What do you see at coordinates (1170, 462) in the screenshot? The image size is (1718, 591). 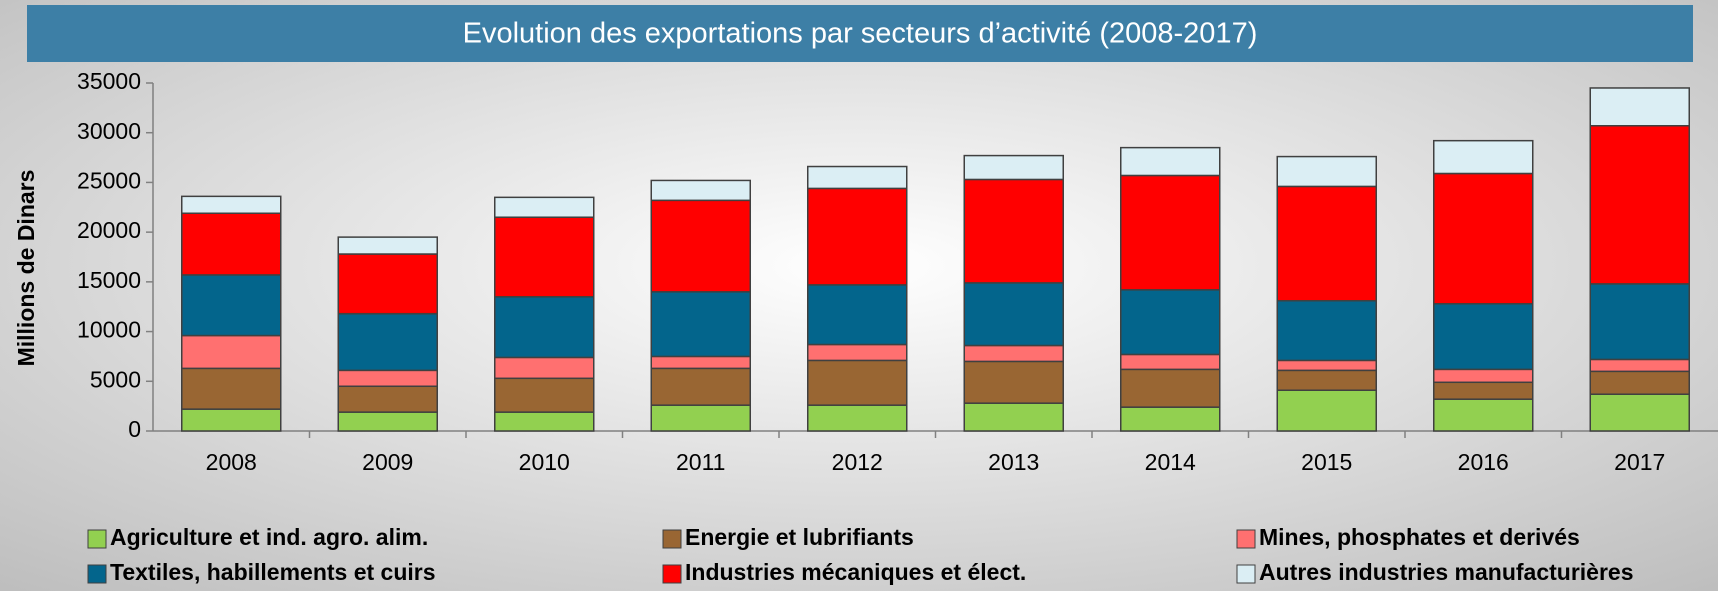 I see `x-tick-label: 2014` at bounding box center [1170, 462].